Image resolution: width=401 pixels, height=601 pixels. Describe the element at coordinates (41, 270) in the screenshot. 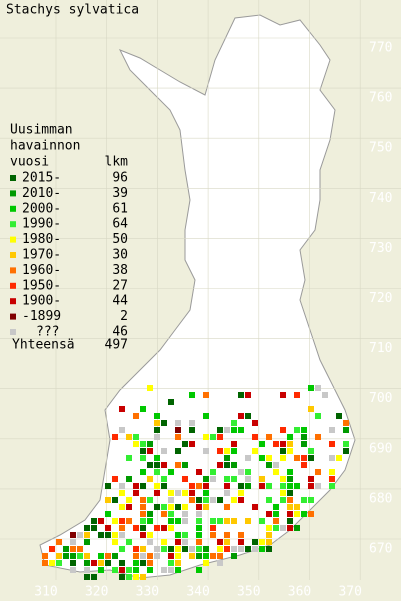

I see `legend-label: 1960-` at that location.